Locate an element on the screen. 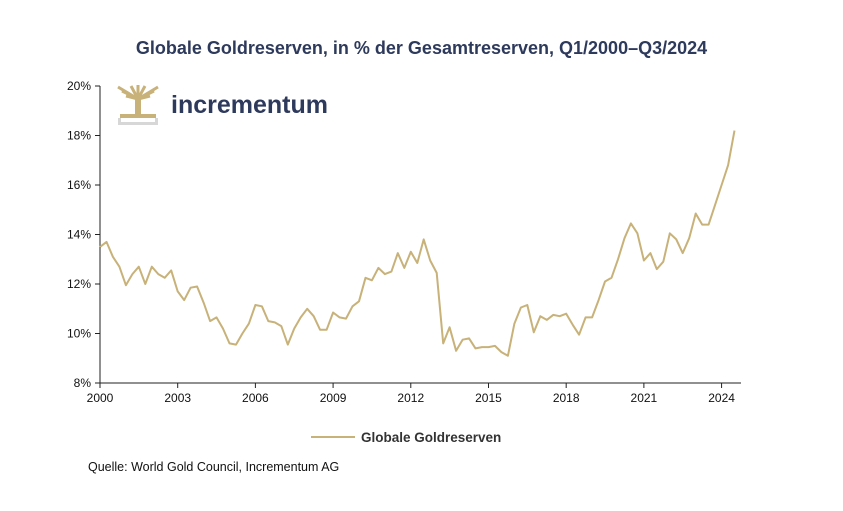 This screenshot has height=511, width=843. y-tick-label: 14% is located at coordinates (79, 235).